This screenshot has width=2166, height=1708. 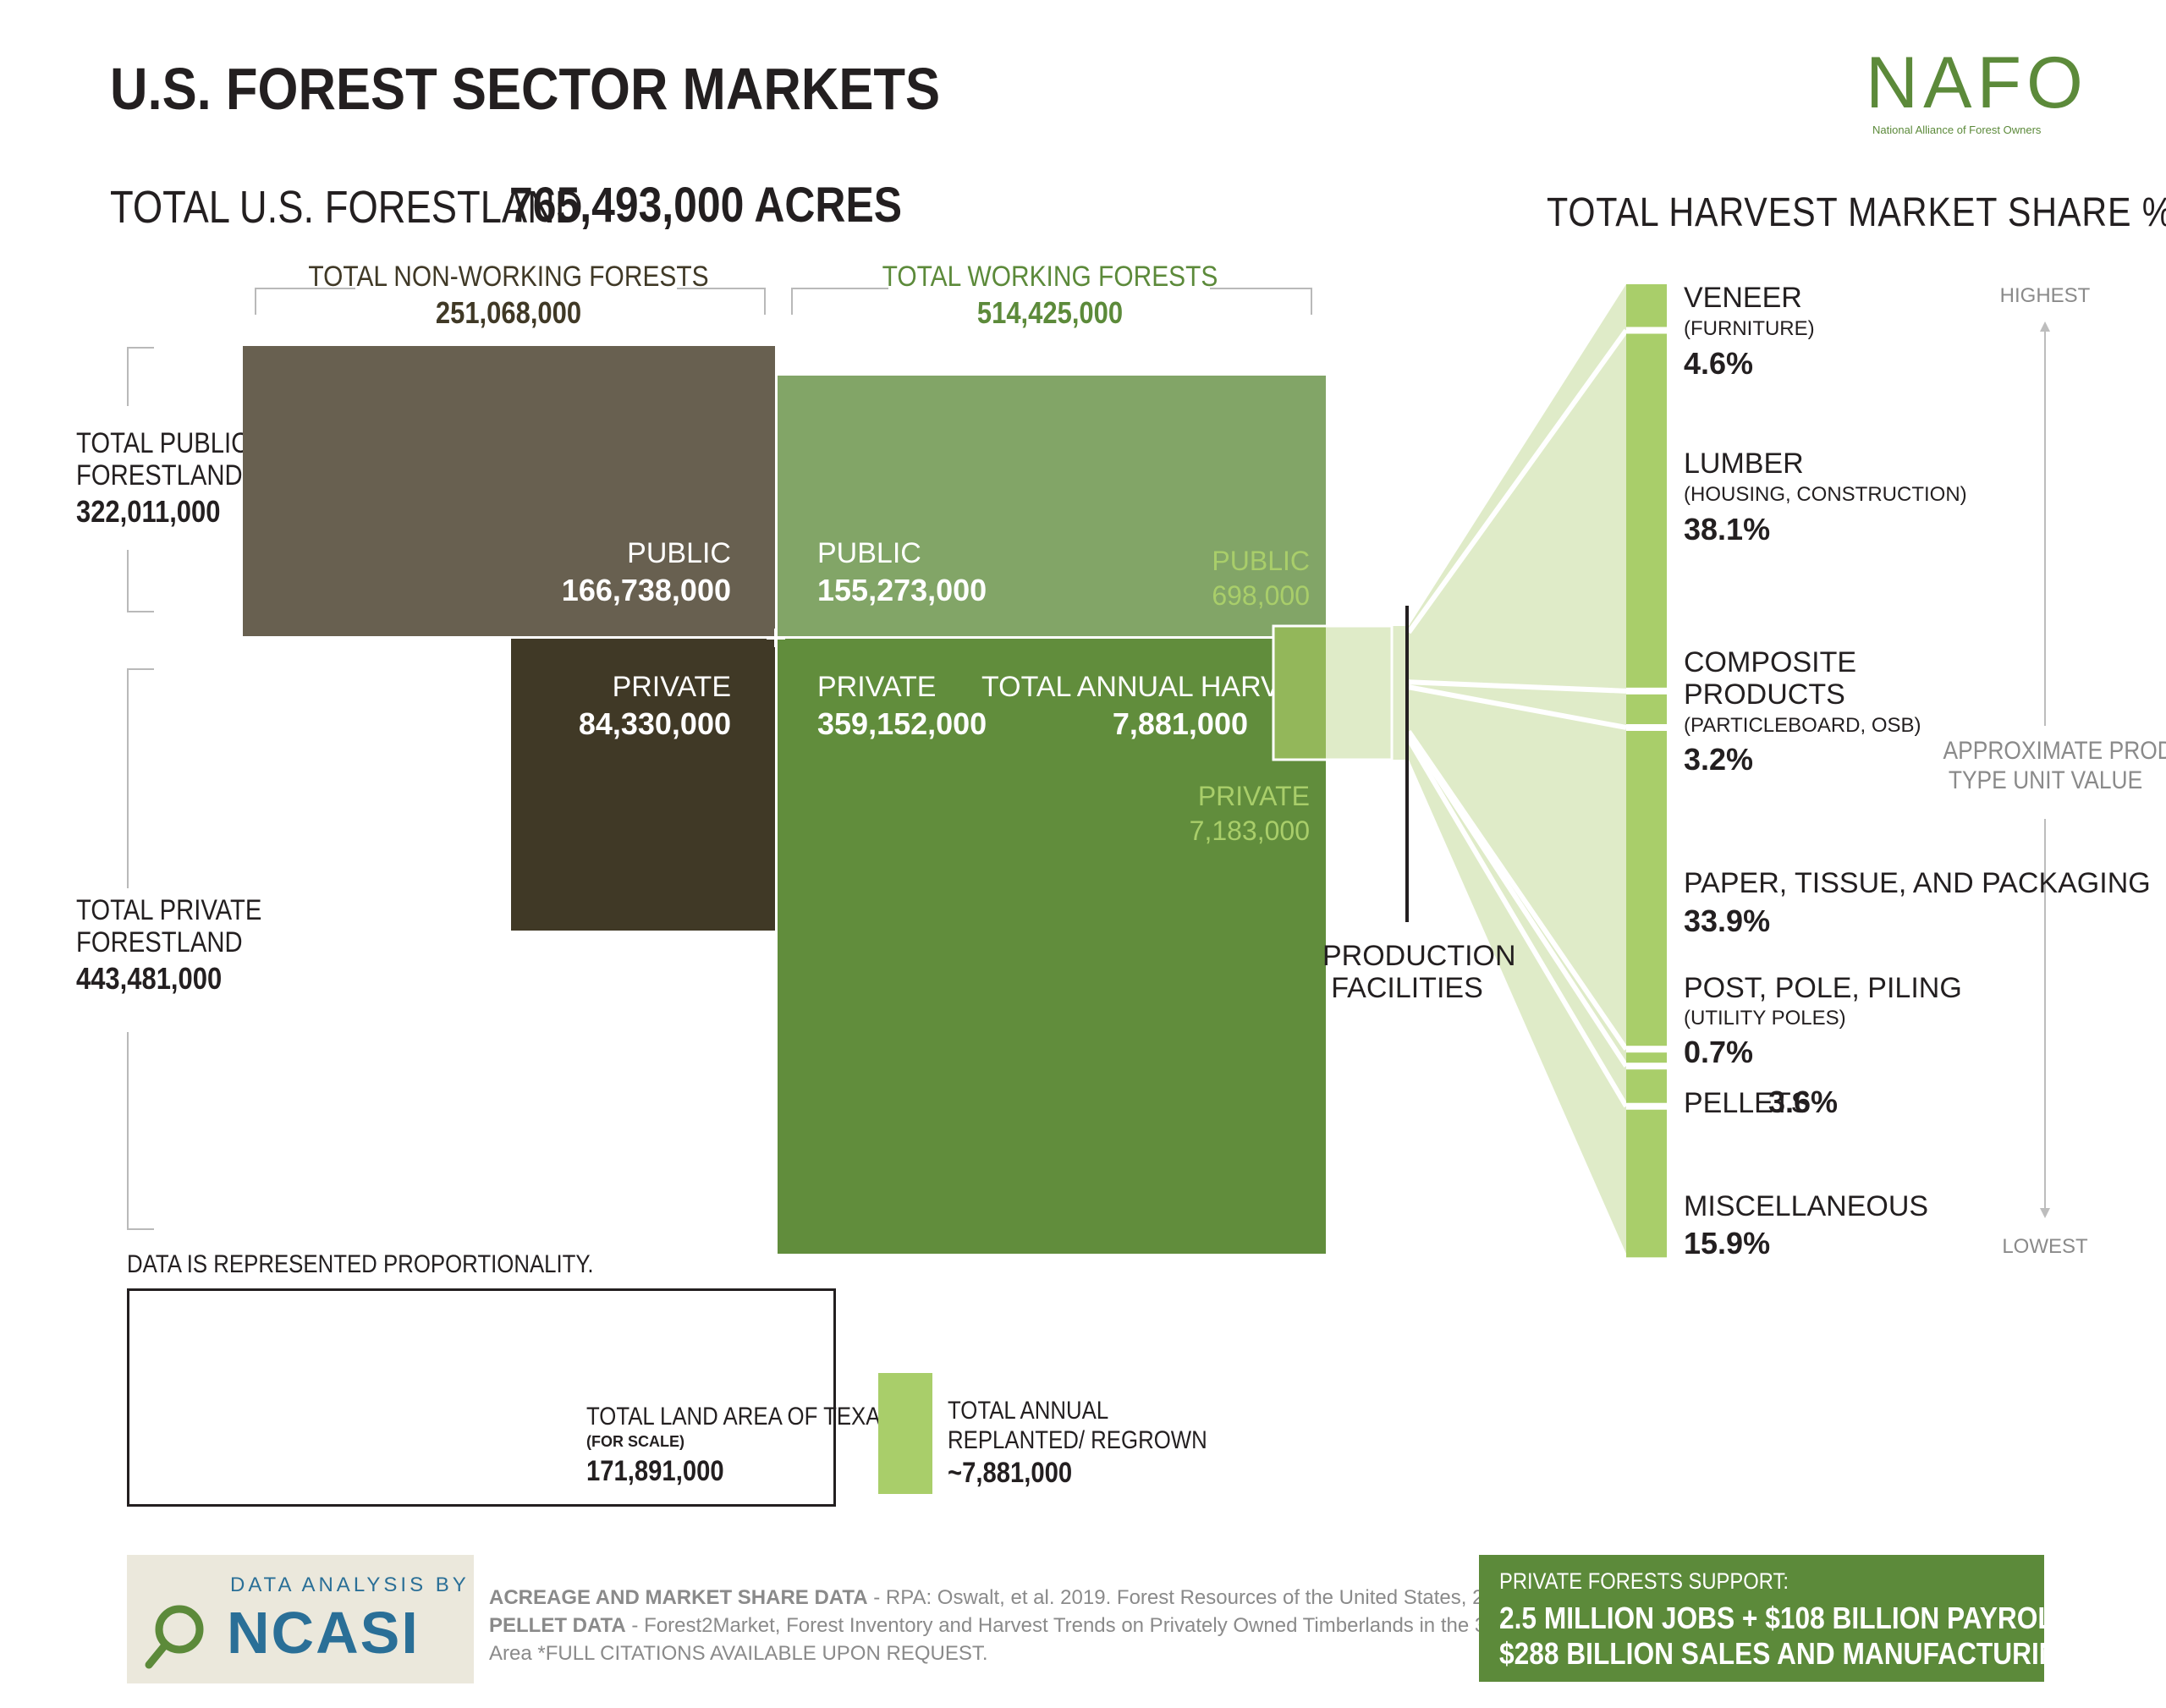 What do you see at coordinates (678, 1597) in the screenshot?
I see `sources-line1-bold: ACREAGE AND MARKET SHARE DATA` at bounding box center [678, 1597].